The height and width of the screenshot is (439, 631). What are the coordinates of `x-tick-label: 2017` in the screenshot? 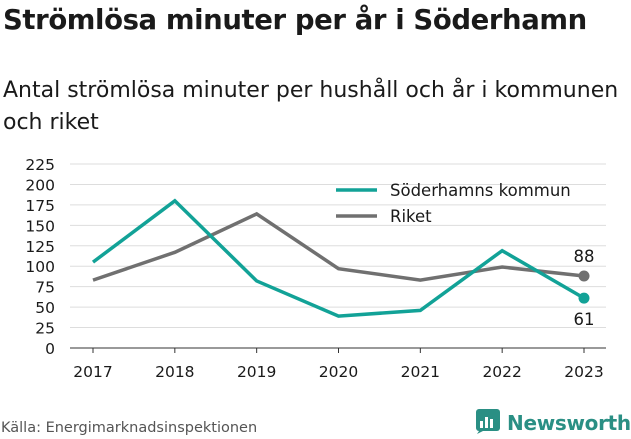 It's located at (92, 372).